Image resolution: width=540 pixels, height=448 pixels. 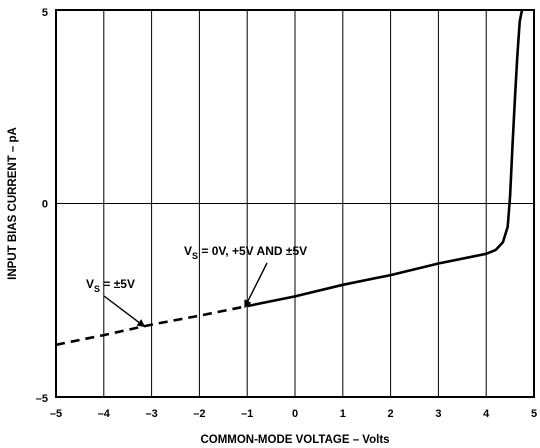 What do you see at coordinates (245, 252) in the screenshot?
I see `annotation-label: VS = 0V, +5V AND ±5V` at bounding box center [245, 252].